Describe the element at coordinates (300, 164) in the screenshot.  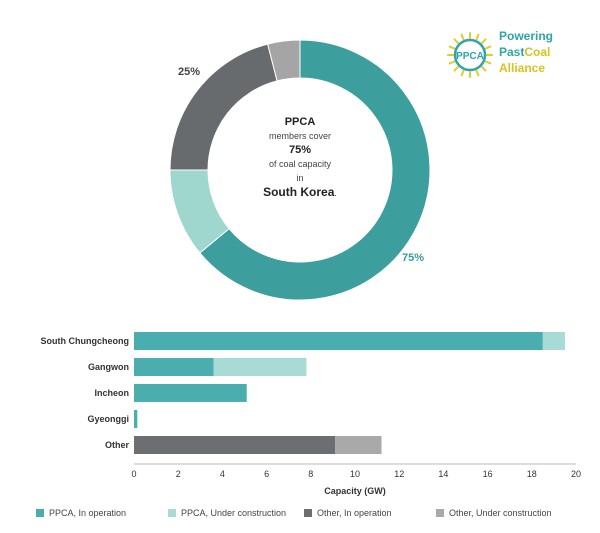
I see `center-line-capacity: of coal capacity` at that location.